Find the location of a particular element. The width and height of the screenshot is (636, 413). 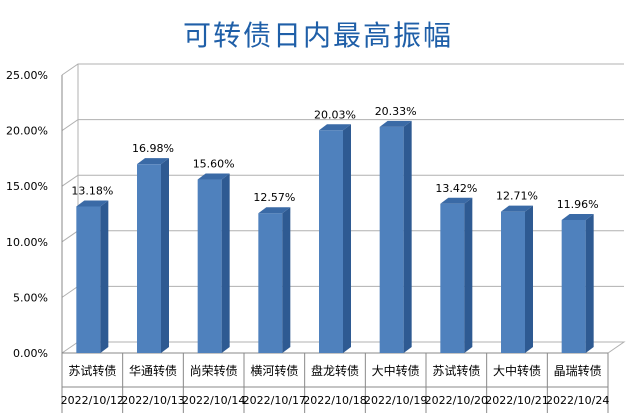

date-label: 2022/10/19 is located at coordinates (395, 400).